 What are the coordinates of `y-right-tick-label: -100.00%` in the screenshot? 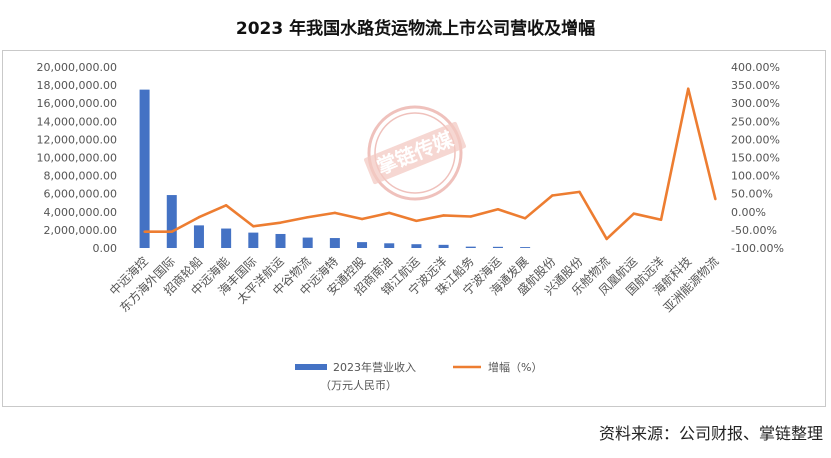 It's located at (757, 248).